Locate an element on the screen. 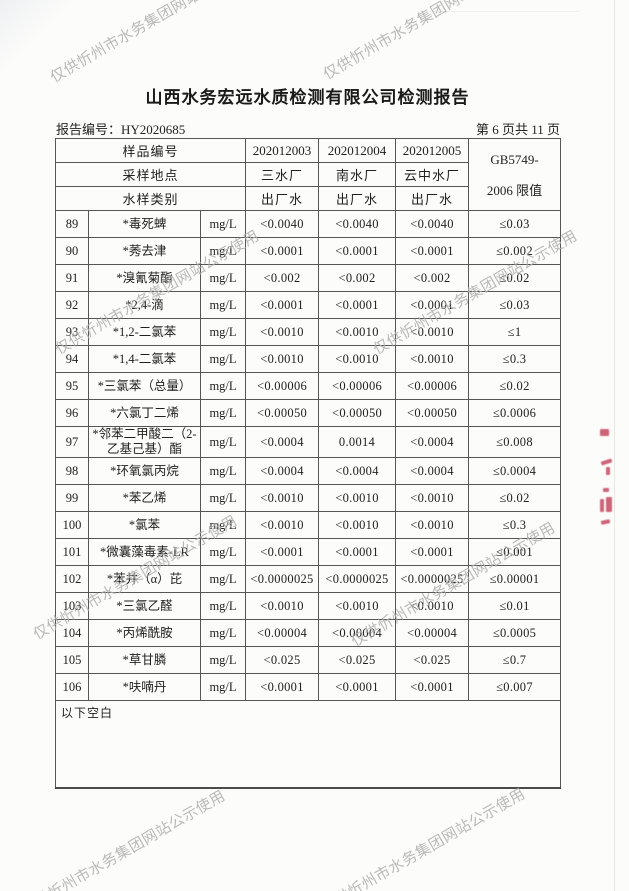 The image size is (629, 891). header-row-type: 水样类别 出厂水 出厂水 出厂水 is located at coordinates (307, 198).